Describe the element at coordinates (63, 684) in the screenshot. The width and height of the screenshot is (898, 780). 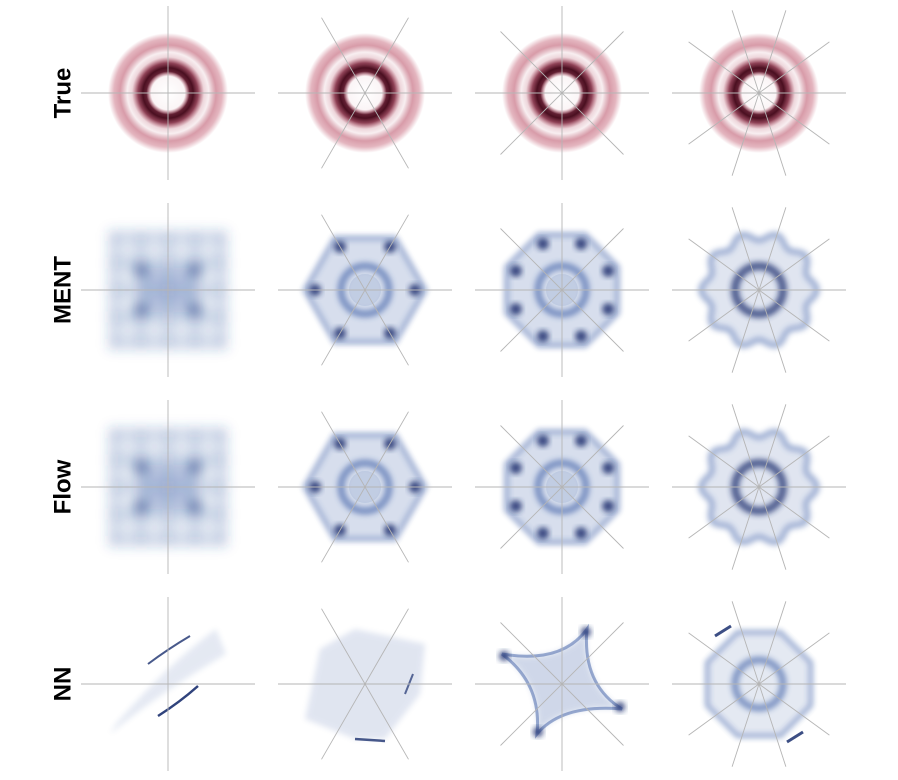
I see `row-label-nn: NN` at that location.